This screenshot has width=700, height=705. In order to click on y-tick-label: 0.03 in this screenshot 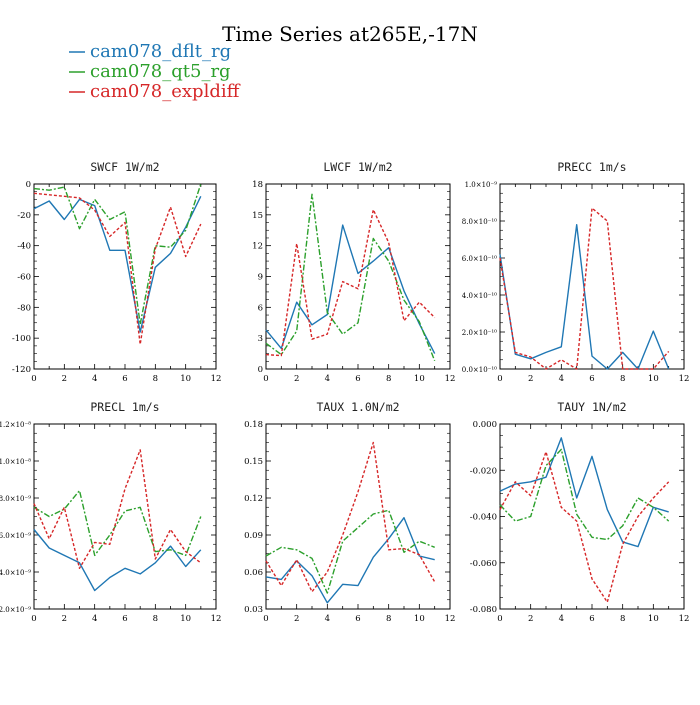, I will do `click(253, 610)`.